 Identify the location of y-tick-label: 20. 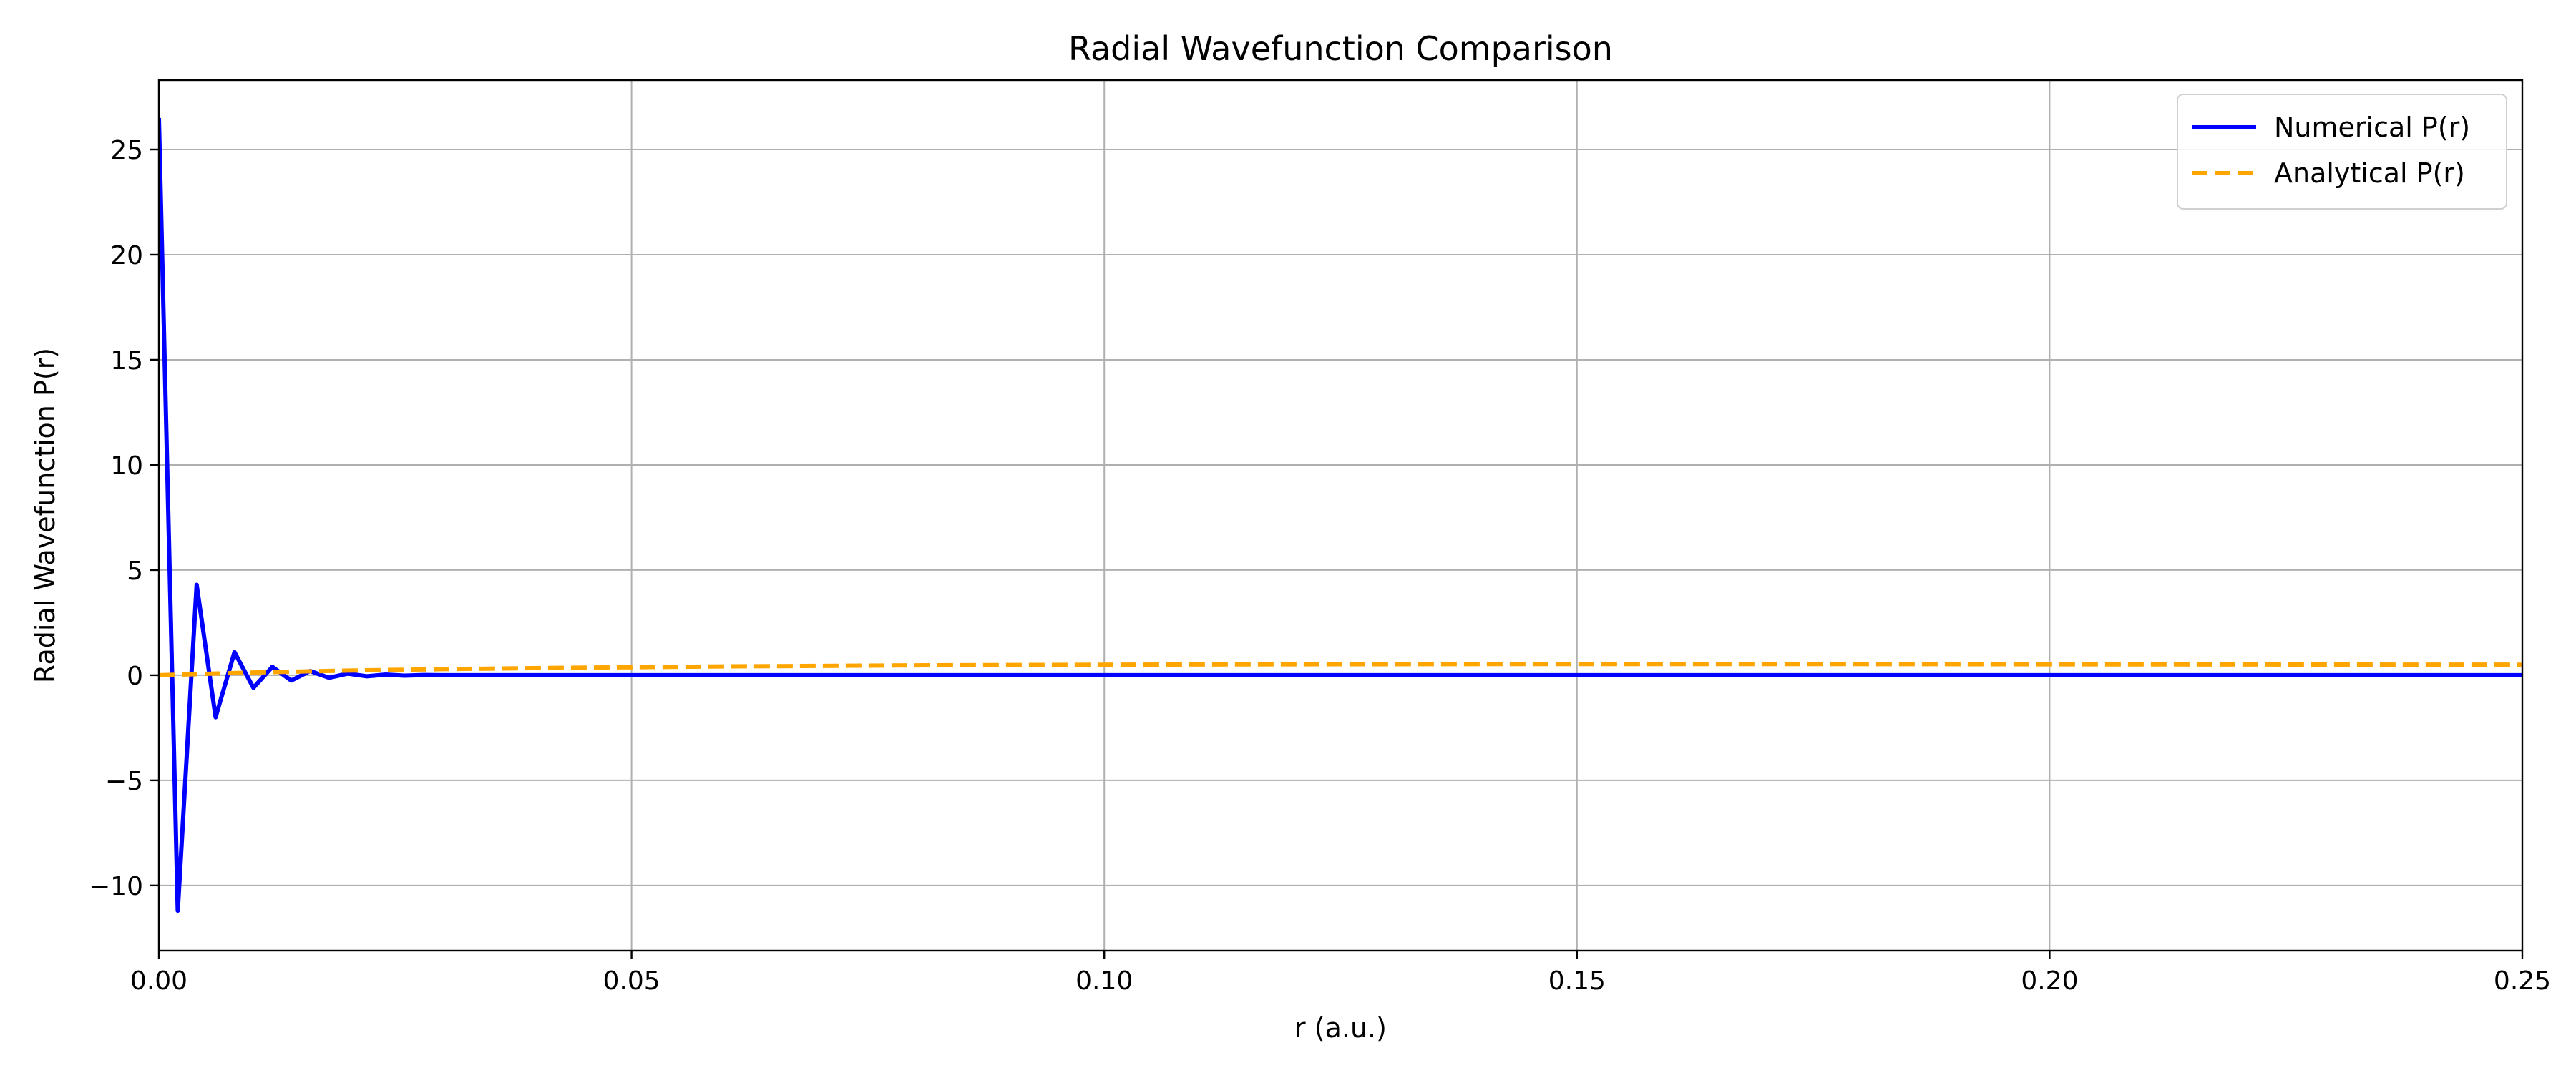
(126, 256).